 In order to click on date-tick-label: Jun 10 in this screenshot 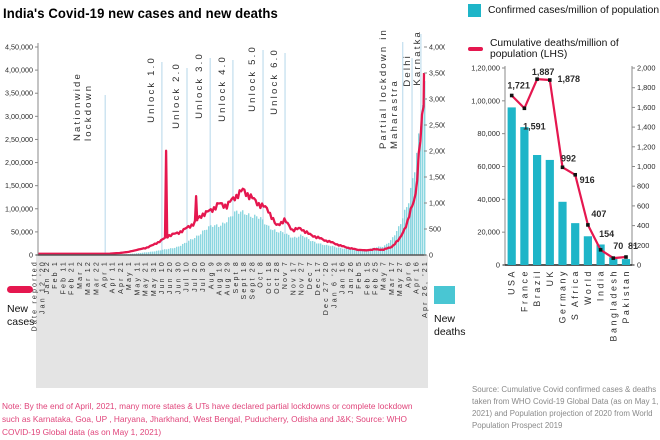, I will do `click(162, 277)`.